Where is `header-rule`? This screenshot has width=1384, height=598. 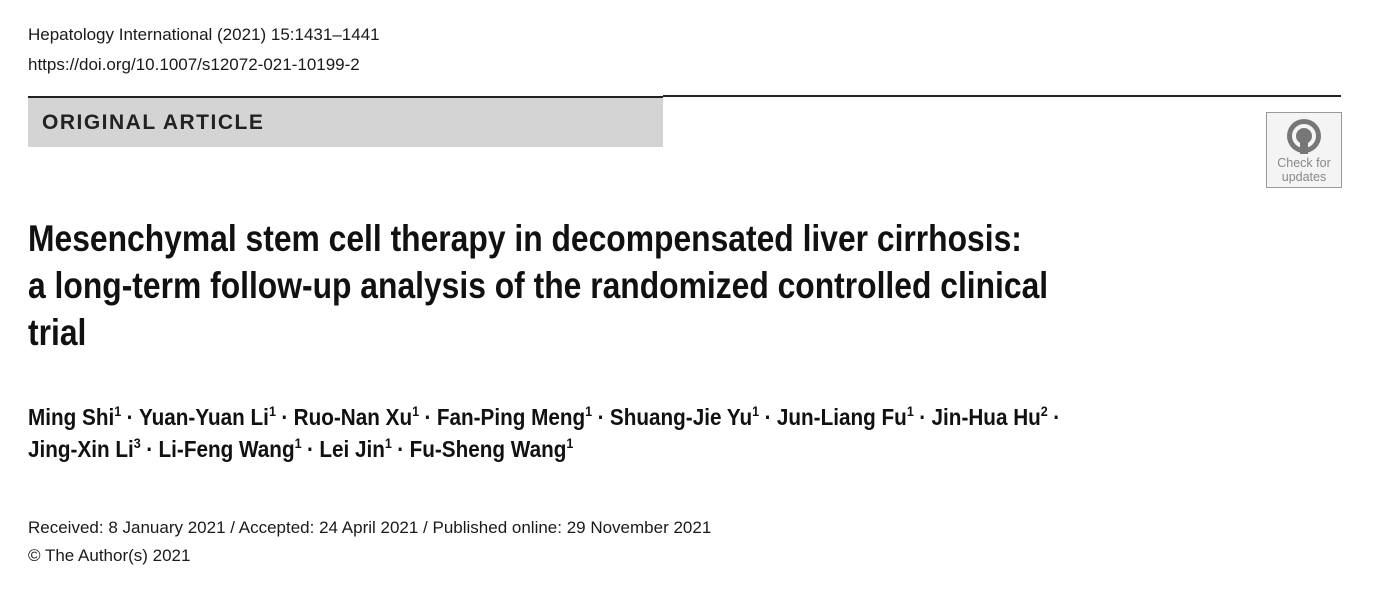
header-rule is located at coordinates (1002, 96).